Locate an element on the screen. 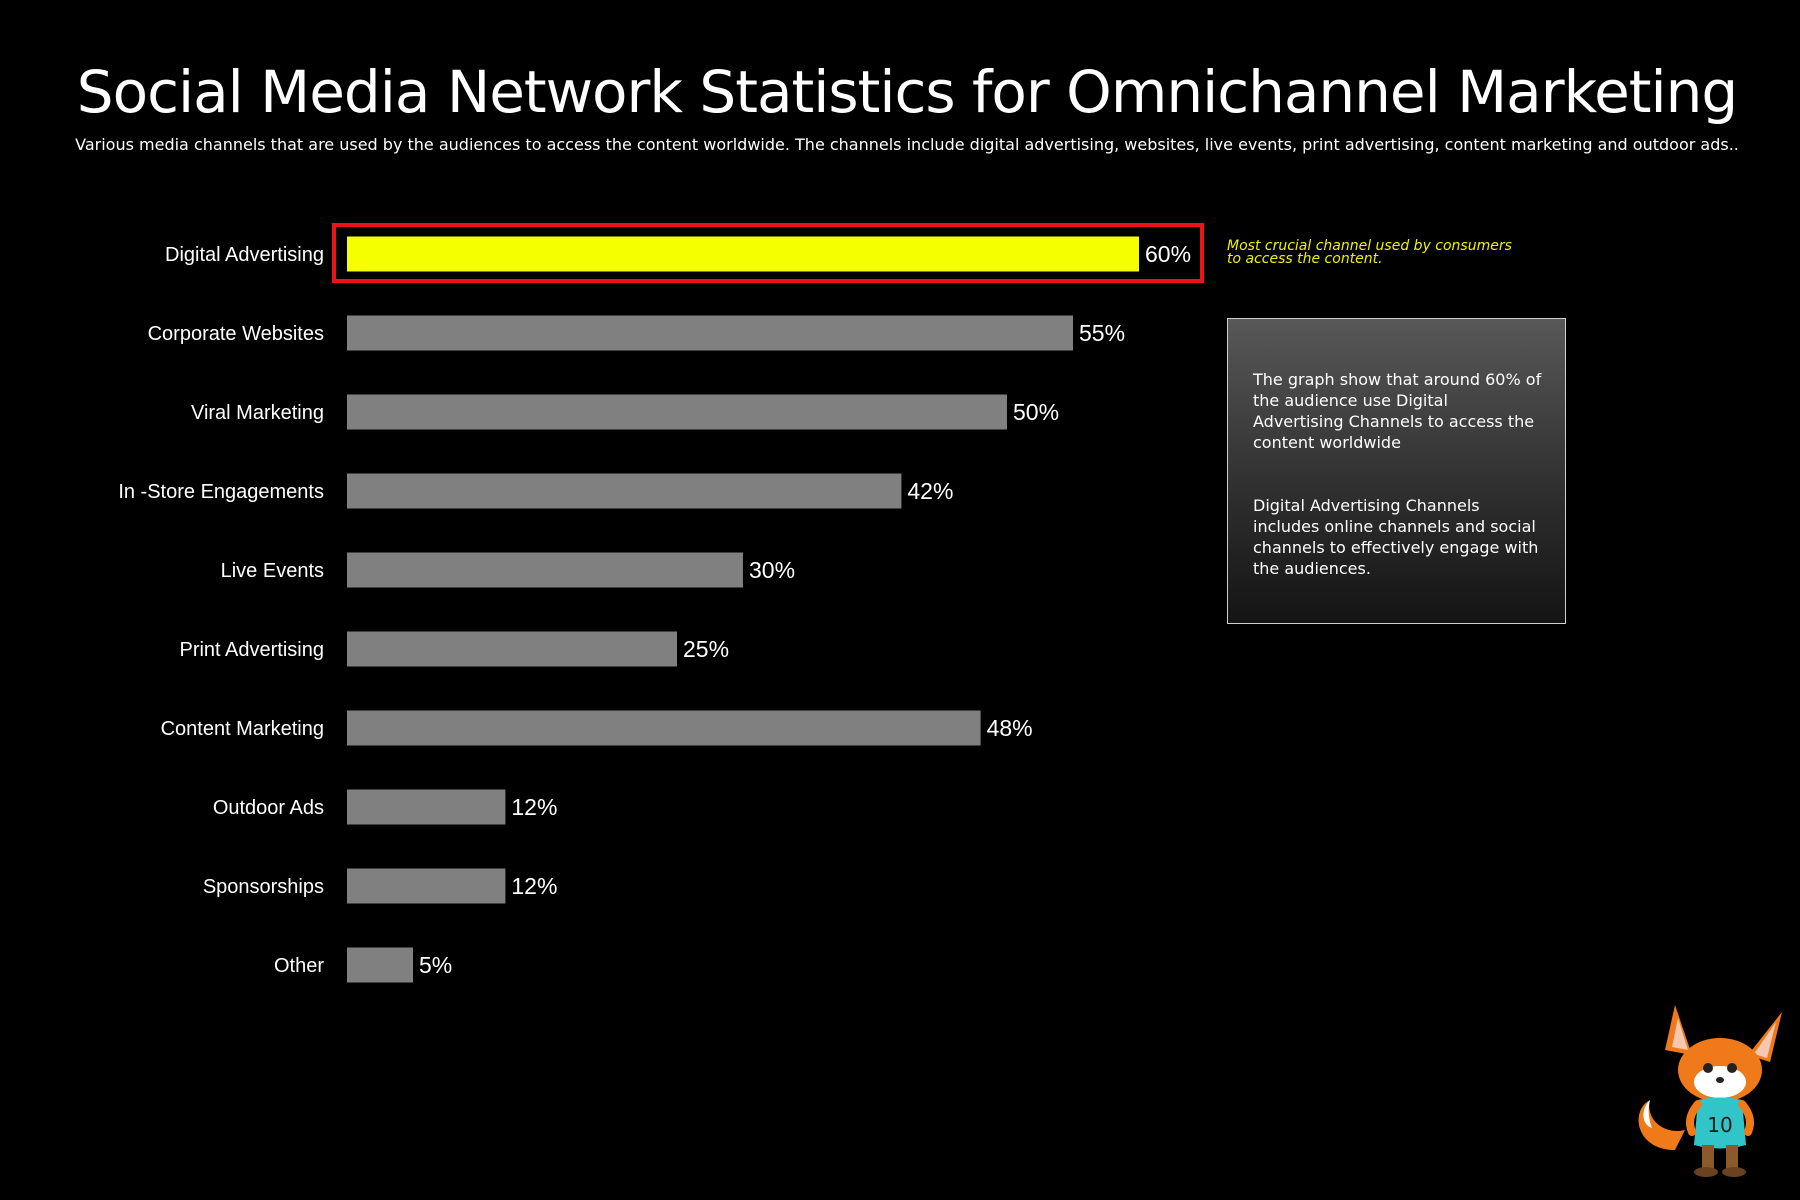  bar-print-advertising is located at coordinates (512, 649).